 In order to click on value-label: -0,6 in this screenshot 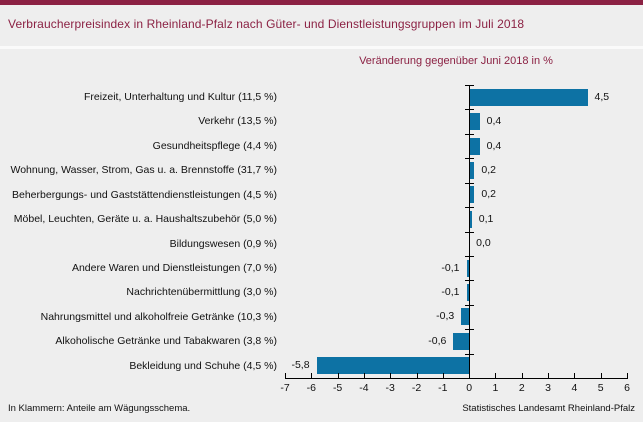, I will do `click(437, 340)`.